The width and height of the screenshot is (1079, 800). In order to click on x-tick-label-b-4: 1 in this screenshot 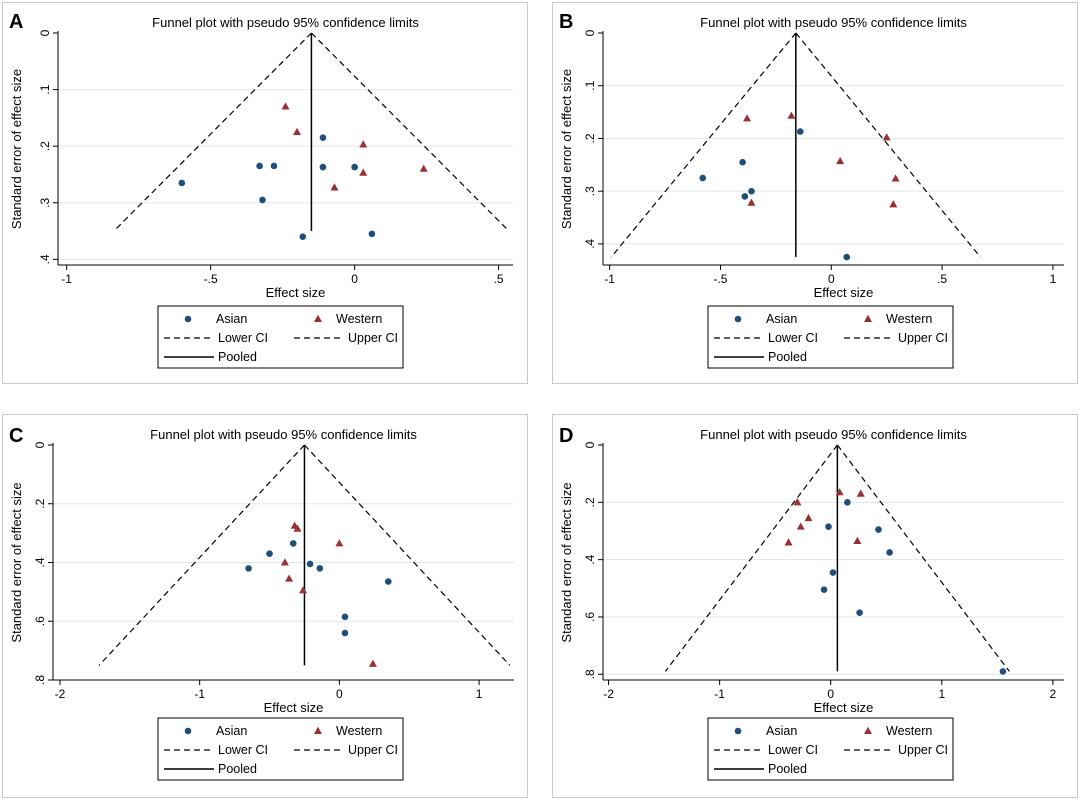, I will do `click(1053, 279)`.